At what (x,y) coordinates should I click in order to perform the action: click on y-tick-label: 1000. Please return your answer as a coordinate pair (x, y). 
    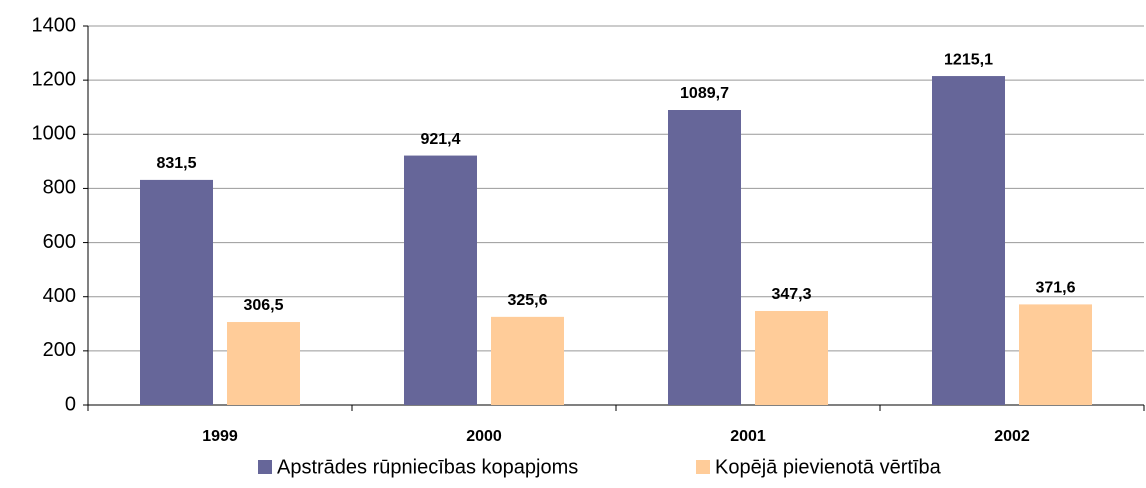
    Looking at the image, I should click on (54, 134).